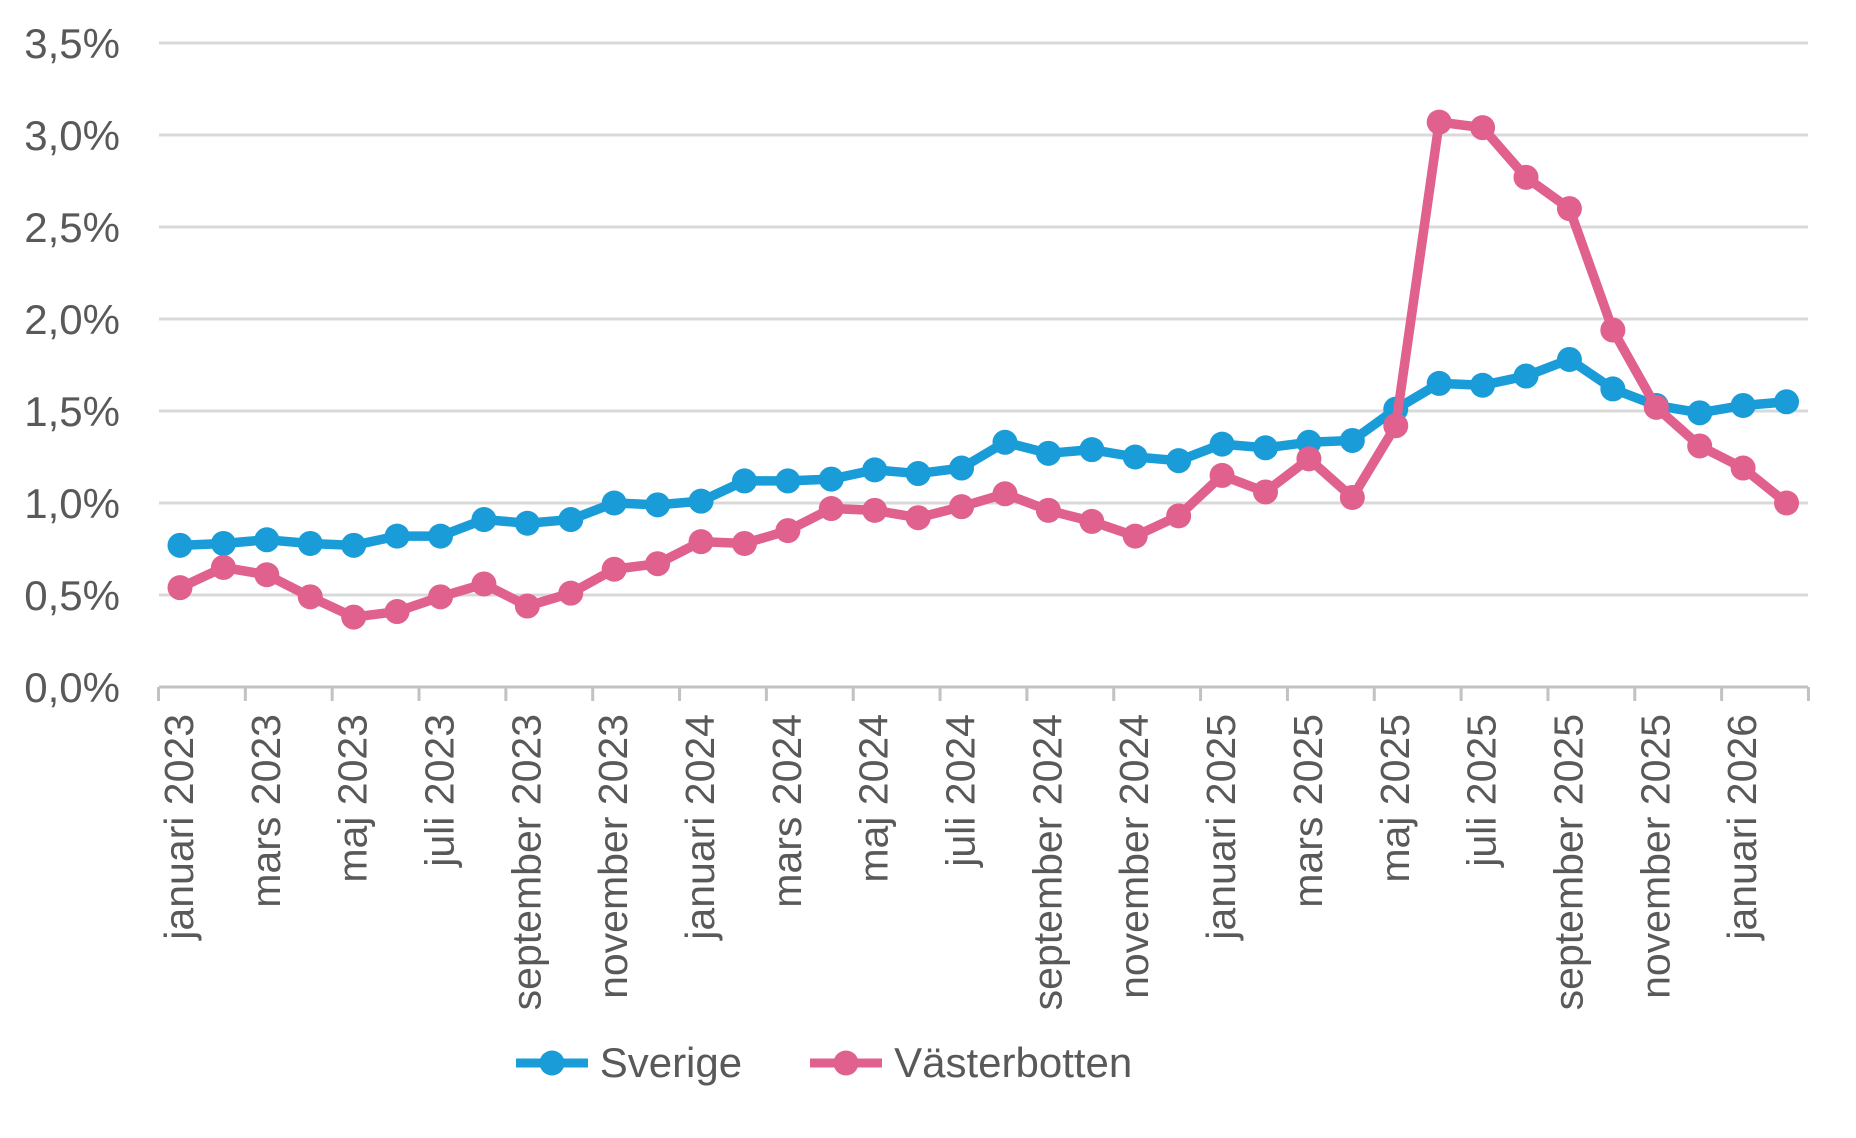 The height and width of the screenshot is (1138, 1856). What do you see at coordinates (1482, 791) in the screenshot?
I see `x-axis-label: juli 2025` at bounding box center [1482, 791].